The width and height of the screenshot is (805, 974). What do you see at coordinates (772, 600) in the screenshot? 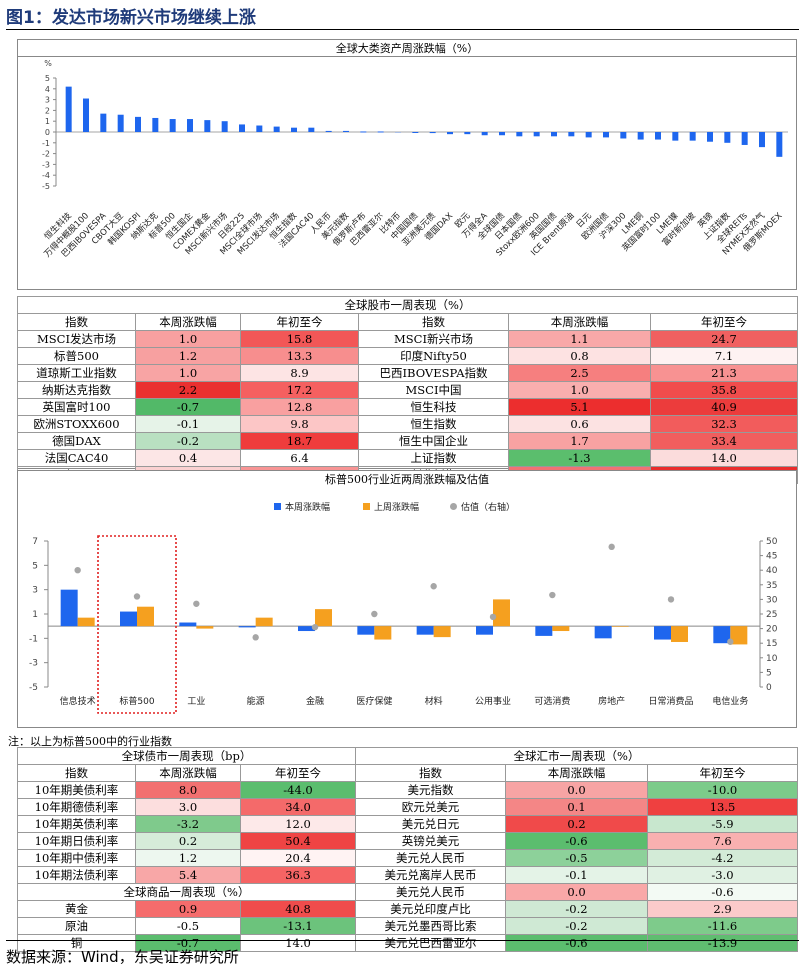
I see `y2-tick-label: 30` at bounding box center [772, 600].